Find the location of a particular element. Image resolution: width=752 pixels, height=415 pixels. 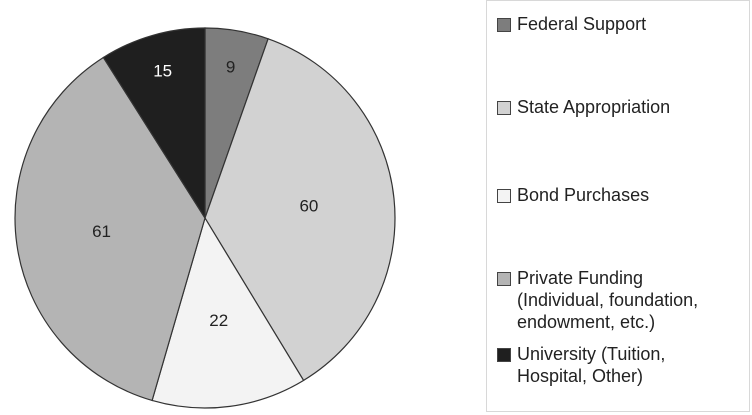

data-label: 22 is located at coordinates (218, 320).